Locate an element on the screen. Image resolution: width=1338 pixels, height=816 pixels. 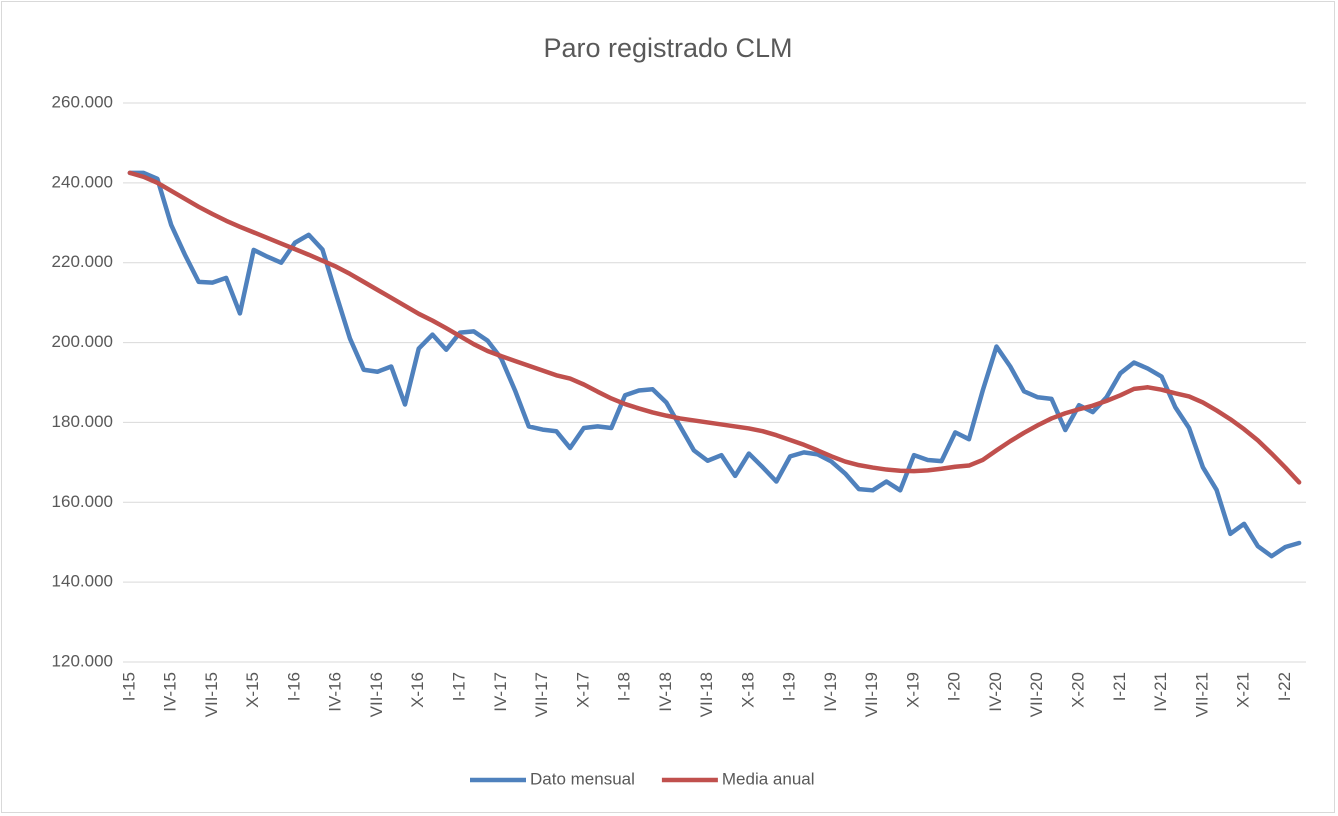
y-tick-label: 200.000 is located at coordinates (82, 341).